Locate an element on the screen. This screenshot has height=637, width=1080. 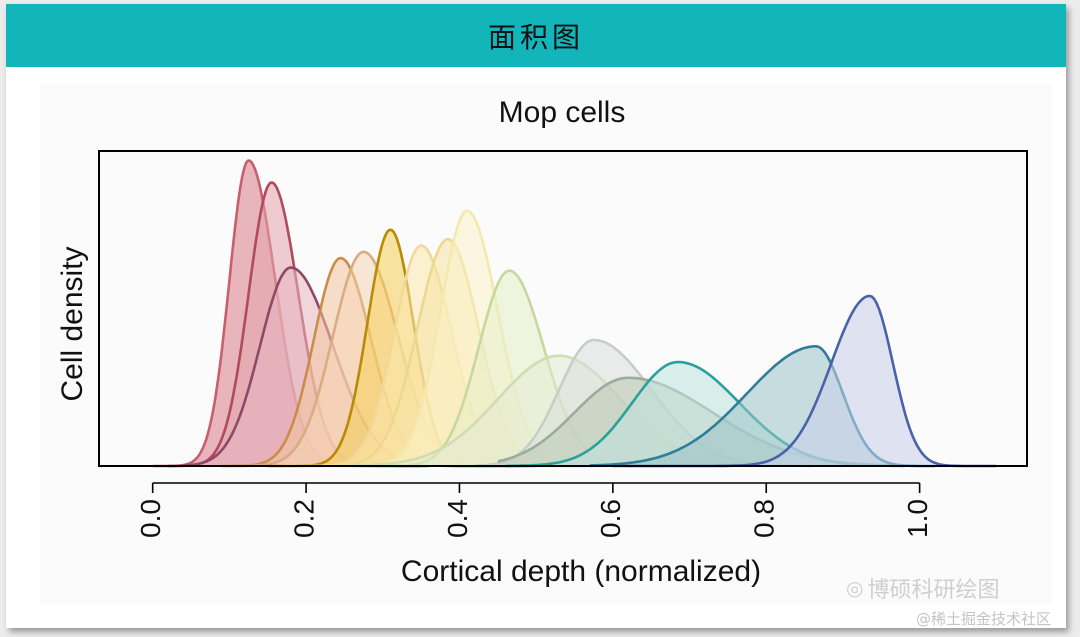
y-axis-label: Cell density is located at coordinates (72, 323).